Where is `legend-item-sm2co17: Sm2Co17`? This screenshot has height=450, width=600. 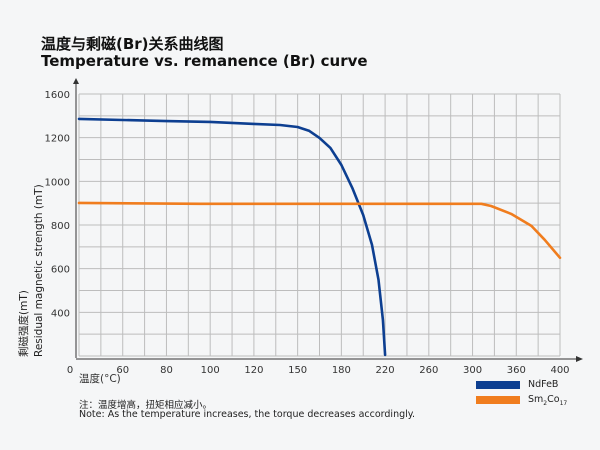
legend-item-sm2co17: Sm2Co17 is located at coordinates (521, 400).